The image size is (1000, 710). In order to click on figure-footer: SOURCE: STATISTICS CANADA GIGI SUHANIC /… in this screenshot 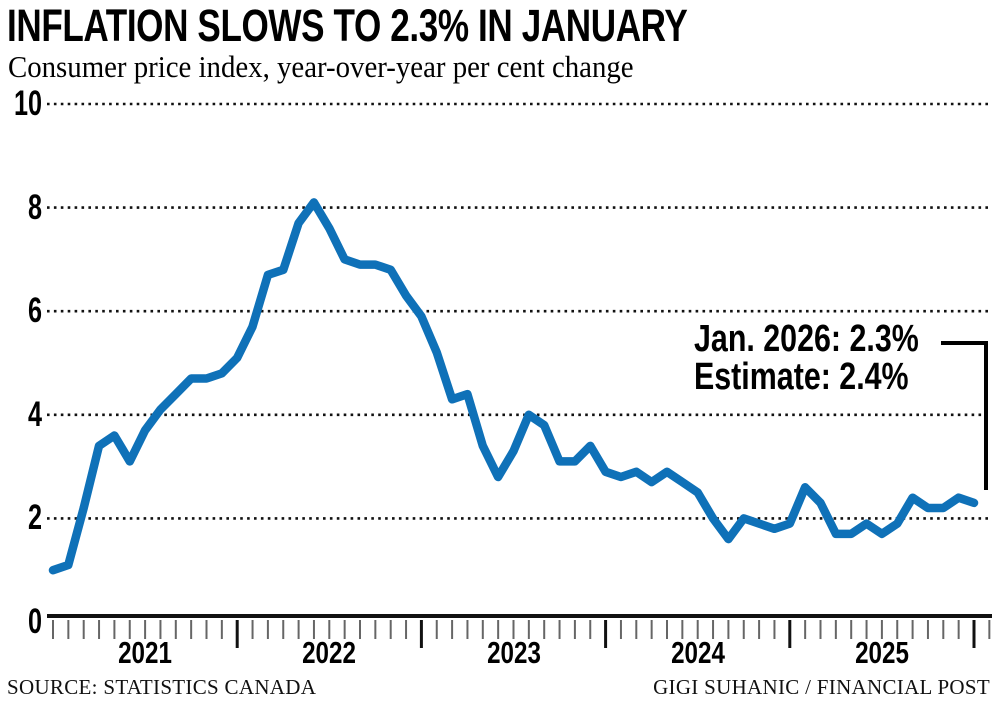, I will do `click(500, 689)`.